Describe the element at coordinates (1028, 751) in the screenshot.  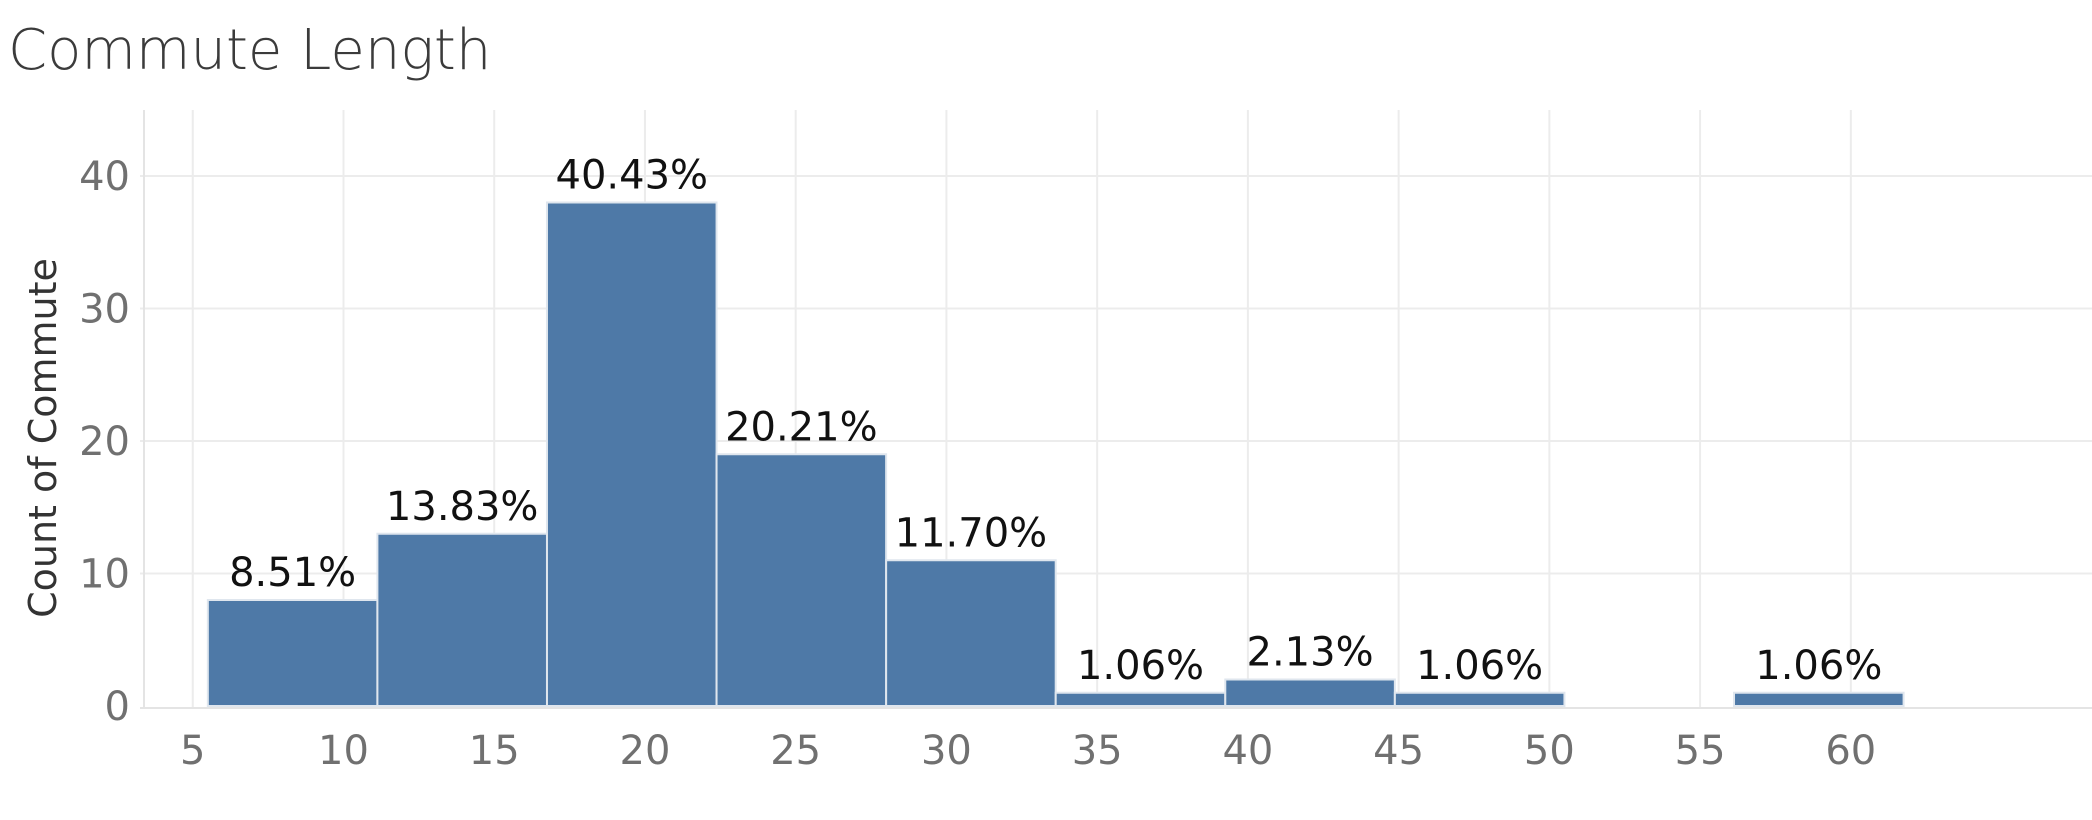
I see `x-tick-labels: 5 10 15 20 25 30 35 40 45 50 55 60` at that location.